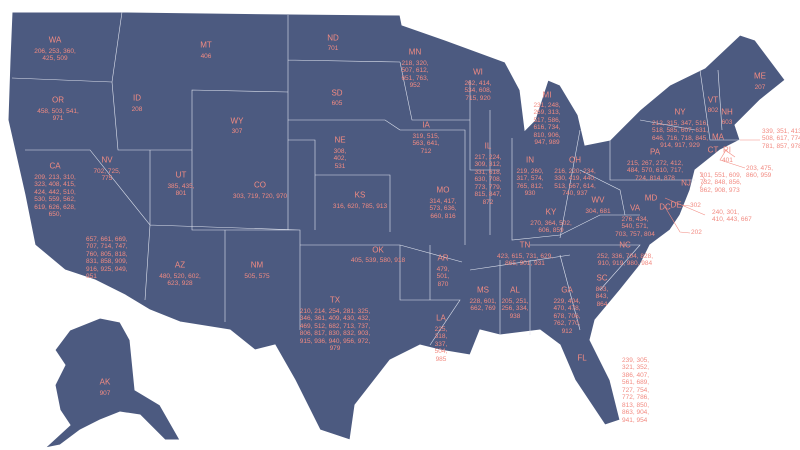  What do you see at coordinates (137, 109) in the screenshot?
I see `area-codes: 208` at bounding box center [137, 109].